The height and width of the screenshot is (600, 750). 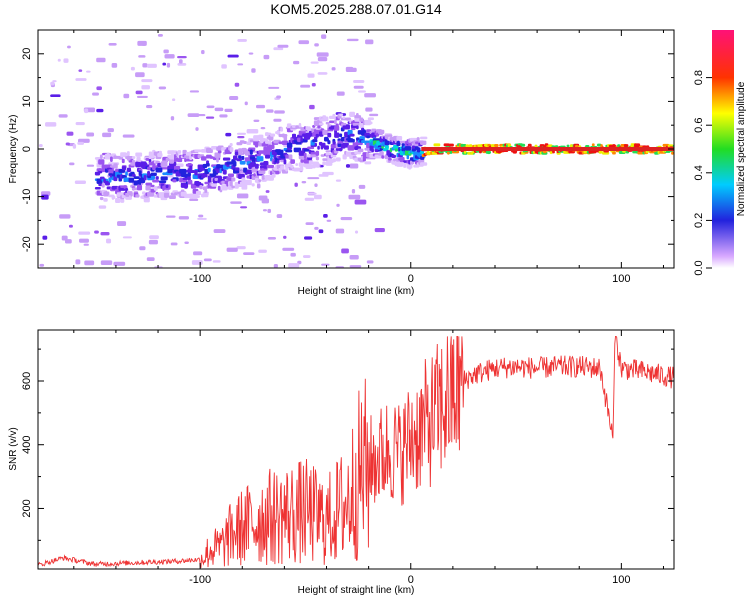 I want to click on colorbar-tick-label: 0.8, so click(x=699, y=77).